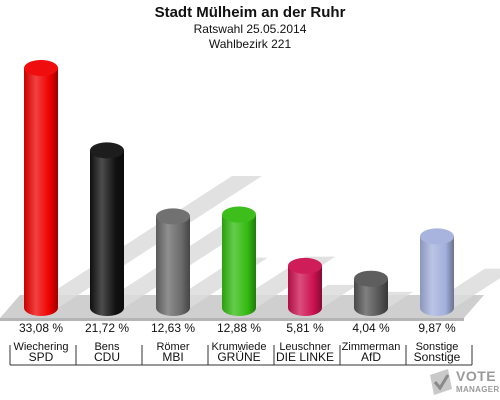 The height and width of the screenshot is (400, 500). What do you see at coordinates (232, 319) in the screenshot?
I see `chart-floor-edge` at bounding box center [232, 319].